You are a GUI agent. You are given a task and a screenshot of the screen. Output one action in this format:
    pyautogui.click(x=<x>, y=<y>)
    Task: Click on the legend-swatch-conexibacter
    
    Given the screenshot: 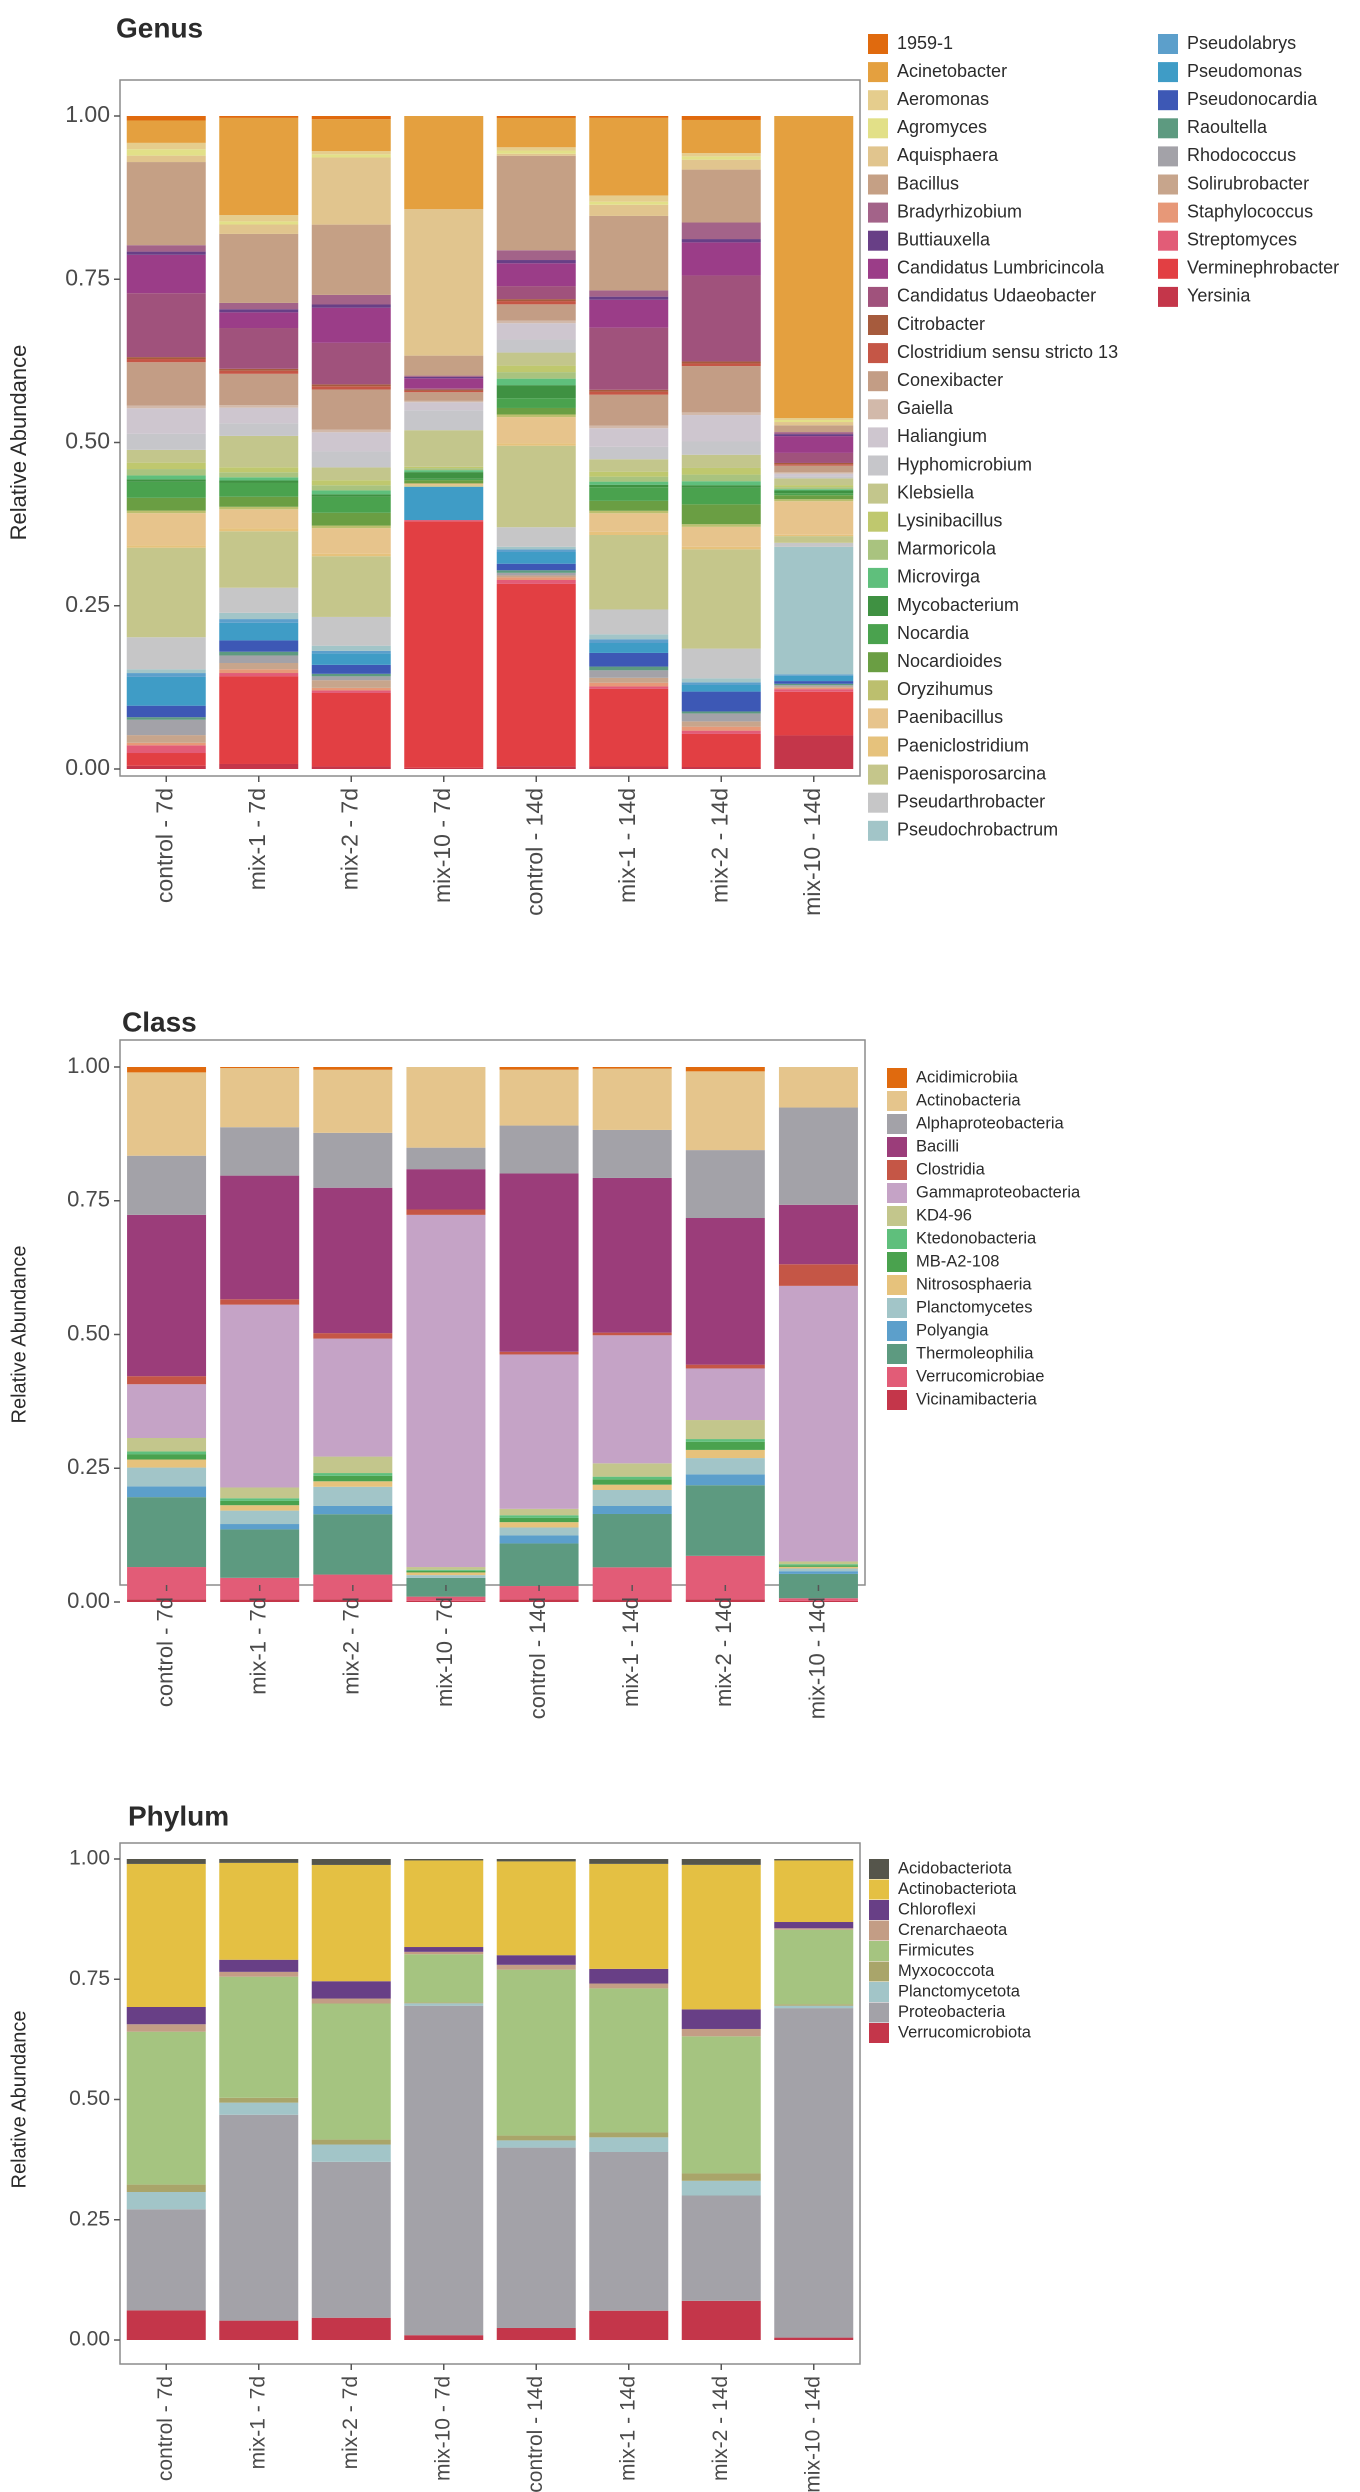 What is the action you would take?
    pyautogui.click(x=878, y=381)
    